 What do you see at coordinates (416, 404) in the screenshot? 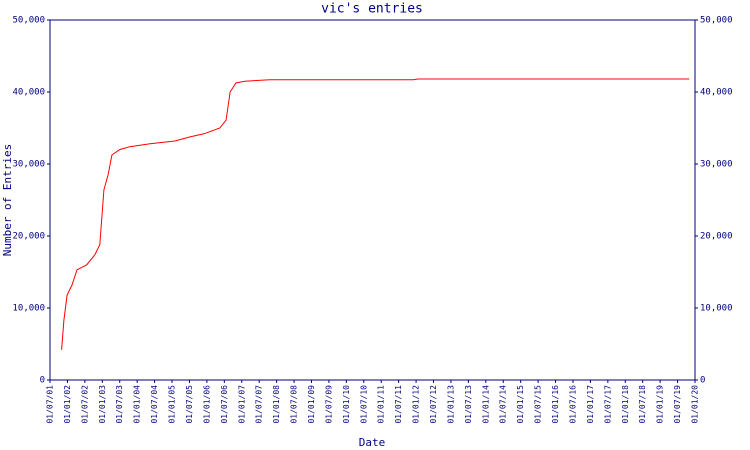
I see `x-tick-label: 01/01/12` at bounding box center [416, 404].